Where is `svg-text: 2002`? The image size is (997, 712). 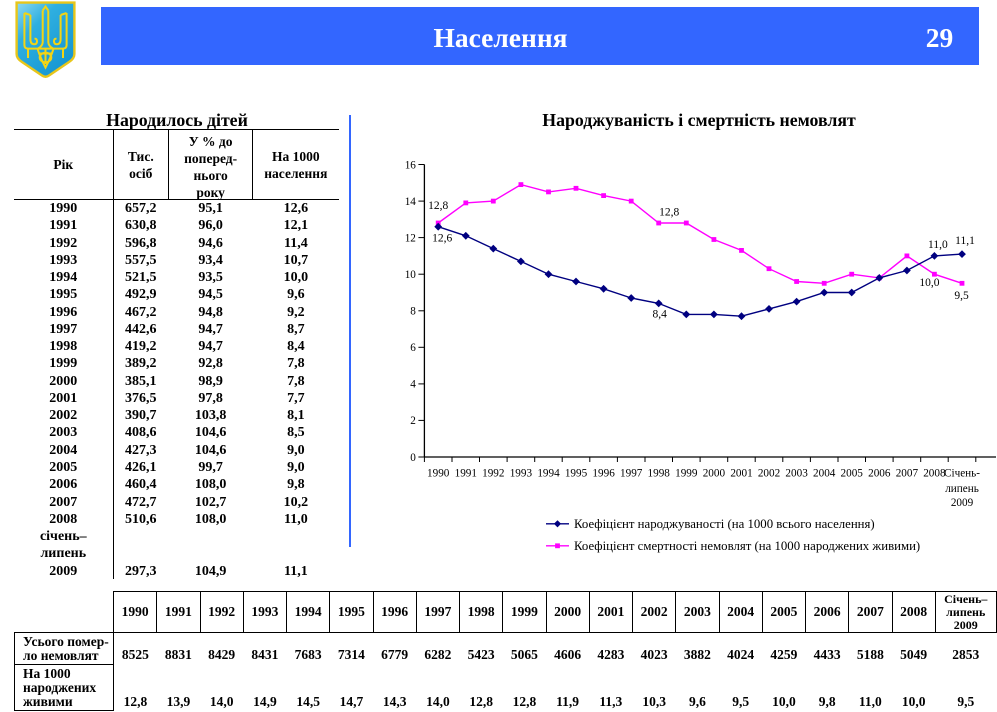 svg-text: 2002 is located at coordinates (769, 474).